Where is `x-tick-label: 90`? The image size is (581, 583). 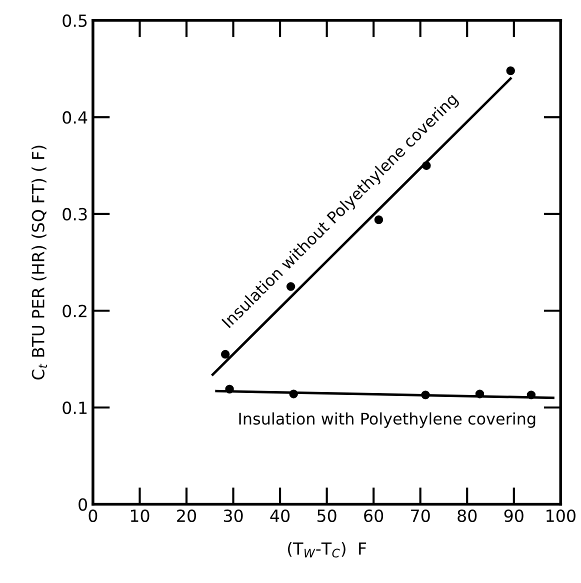 x-tick-label: 90 is located at coordinates (514, 515).